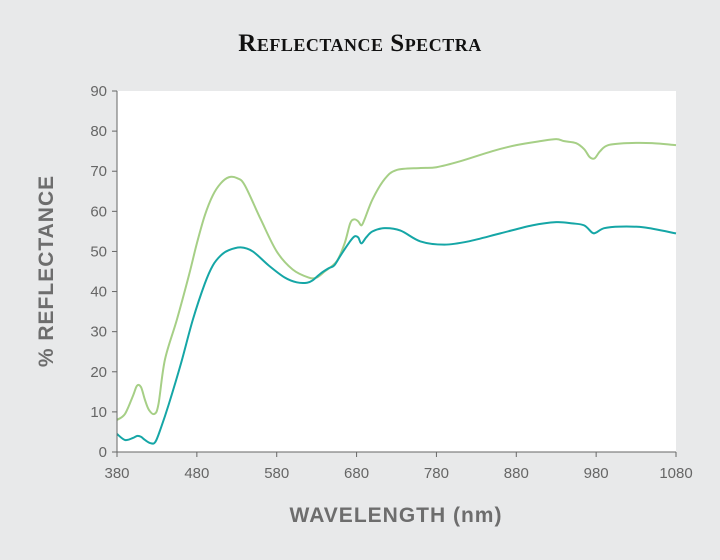 The height and width of the screenshot is (560, 720). What do you see at coordinates (116, 473) in the screenshot?
I see `x-tick-label: 380` at bounding box center [116, 473].